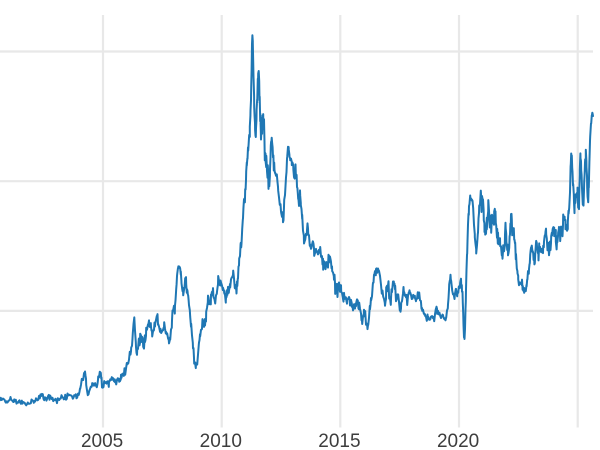  What do you see at coordinates (221, 440) in the screenshot?
I see `svg-text: 2010` at bounding box center [221, 440].